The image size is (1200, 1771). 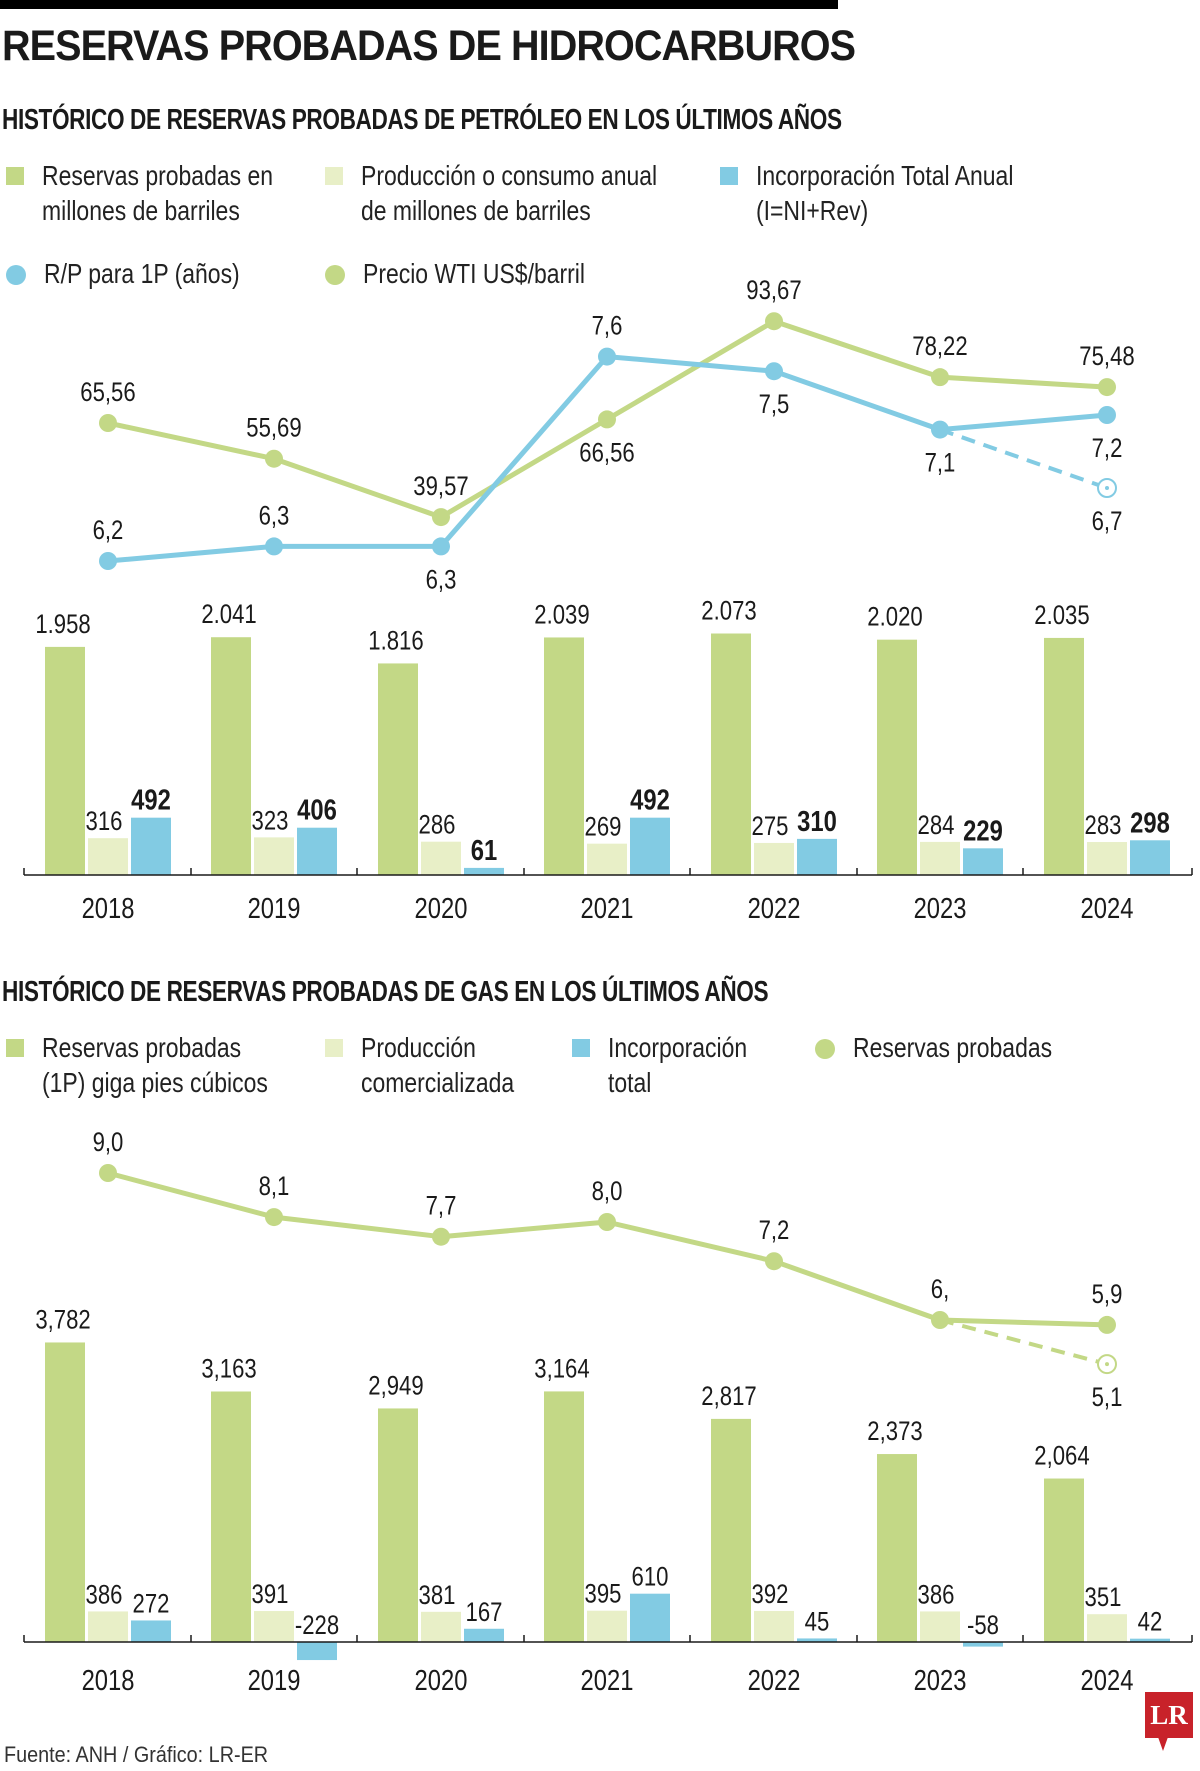 What do you see at coordinates (561, 615) in the screenshot?
I see `bar-value-label: 2.039` at bounding box center [561, 615].